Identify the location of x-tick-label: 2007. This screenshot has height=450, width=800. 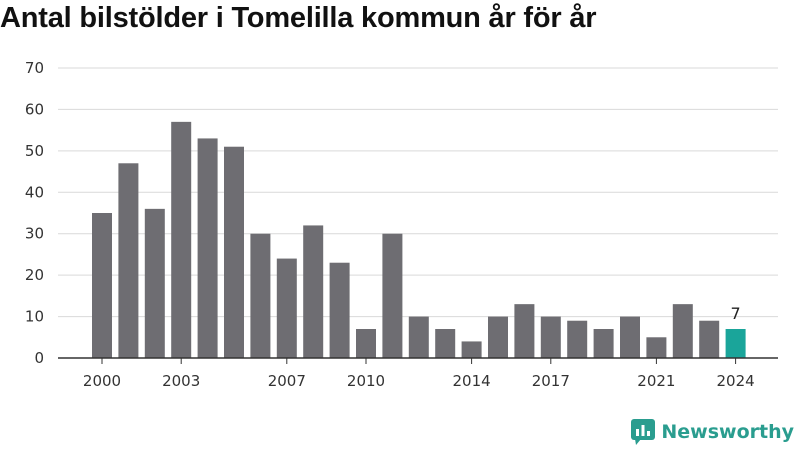
(287, 381).